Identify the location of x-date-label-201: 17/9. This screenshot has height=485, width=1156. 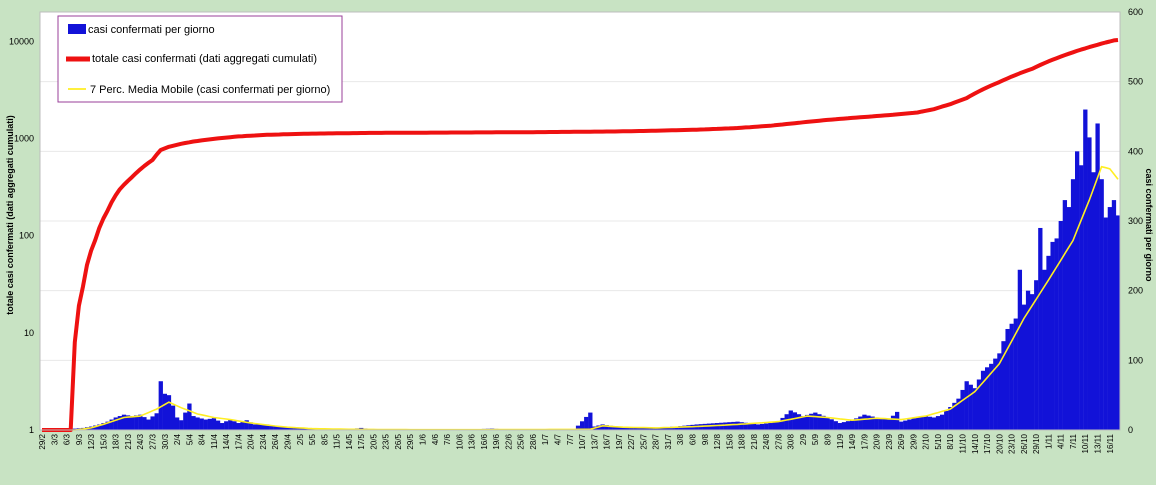
(864, 441).